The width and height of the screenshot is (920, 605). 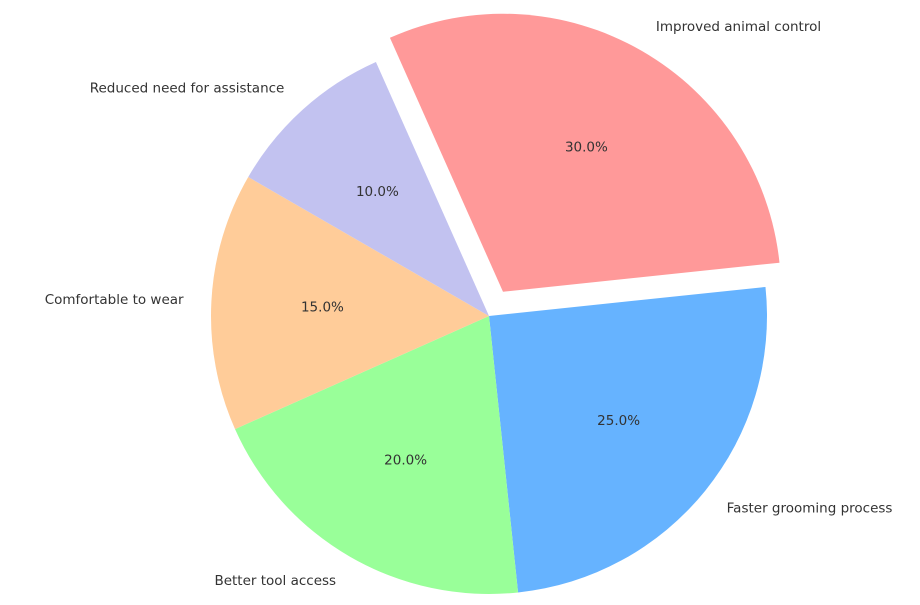 What do you see at coordinates (405, 460) in the screenshot?
I see `pie-percent-label: 20.0%` at bounding box center [405, 460].